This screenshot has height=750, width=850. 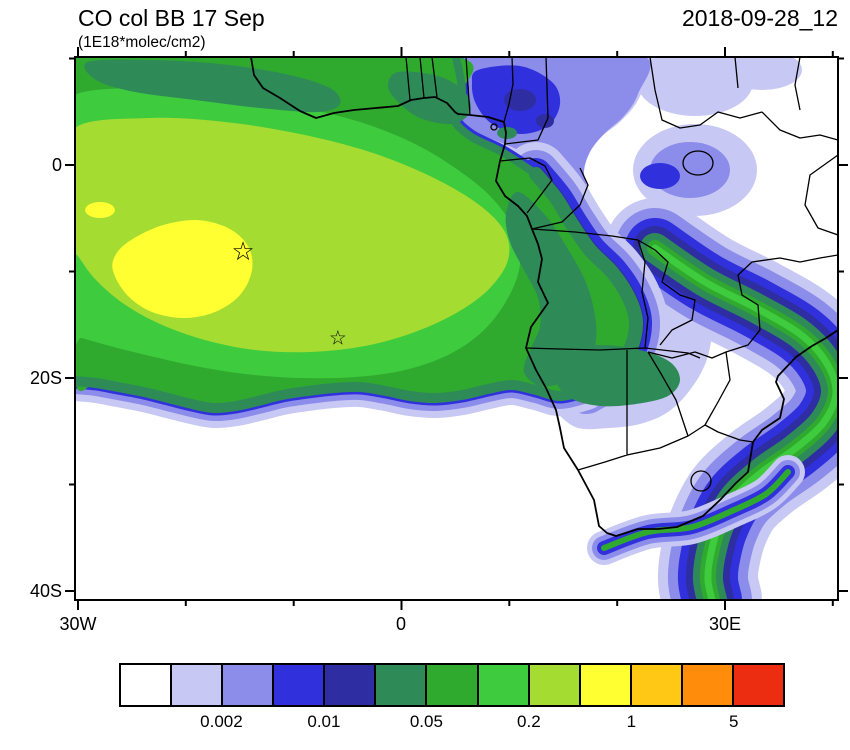 What do you see at coordinates (46, 591) in the screenshot?
I see `y-tick-label-40s: 40S` at bounding box center [46, 591].